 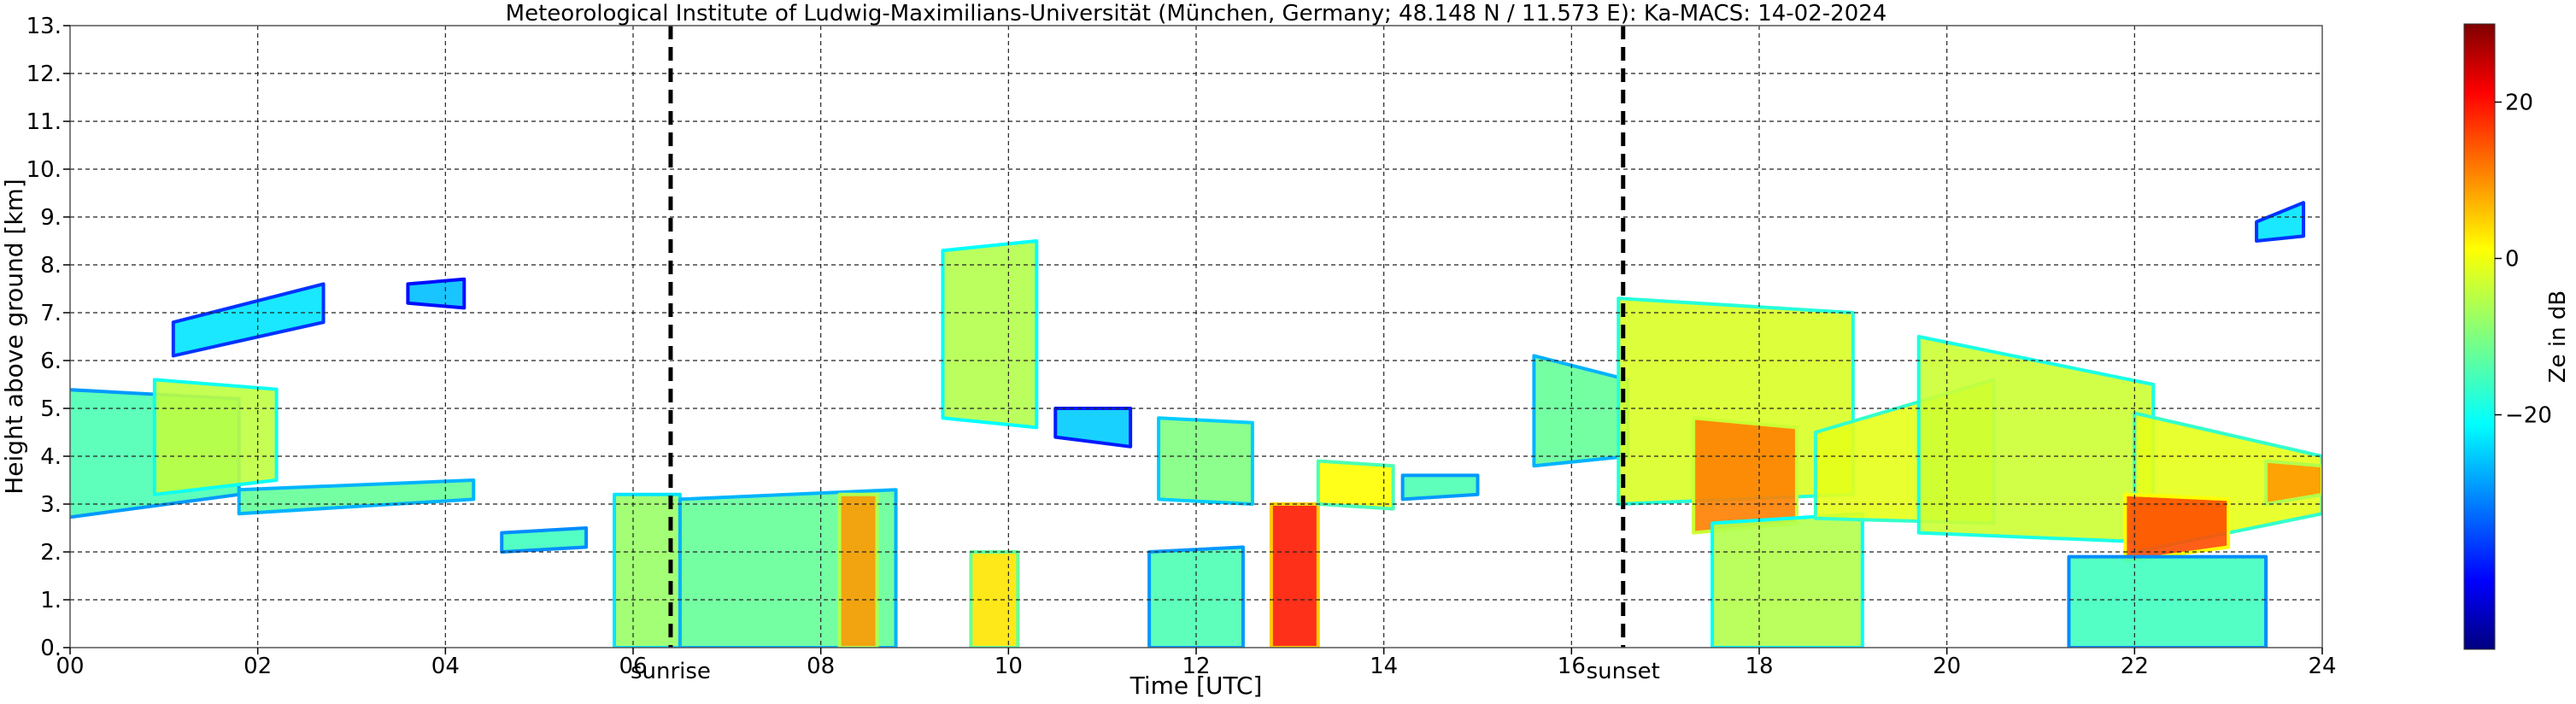 What do you see at coordinates (633, 666) in the screenshot?
I see `x-tick-label: 06` at bounding box center [633, 666].